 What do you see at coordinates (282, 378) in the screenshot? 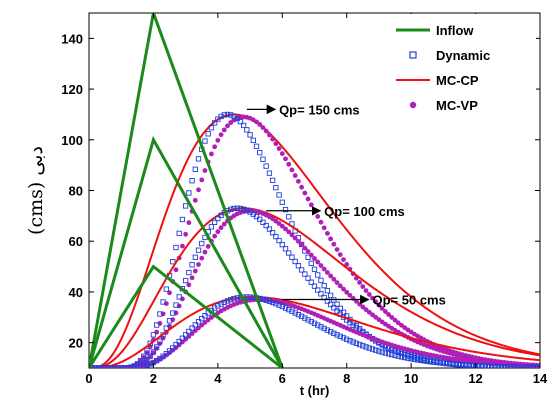
I see `x-tick-label: 6` at bounding box center [282, 378].